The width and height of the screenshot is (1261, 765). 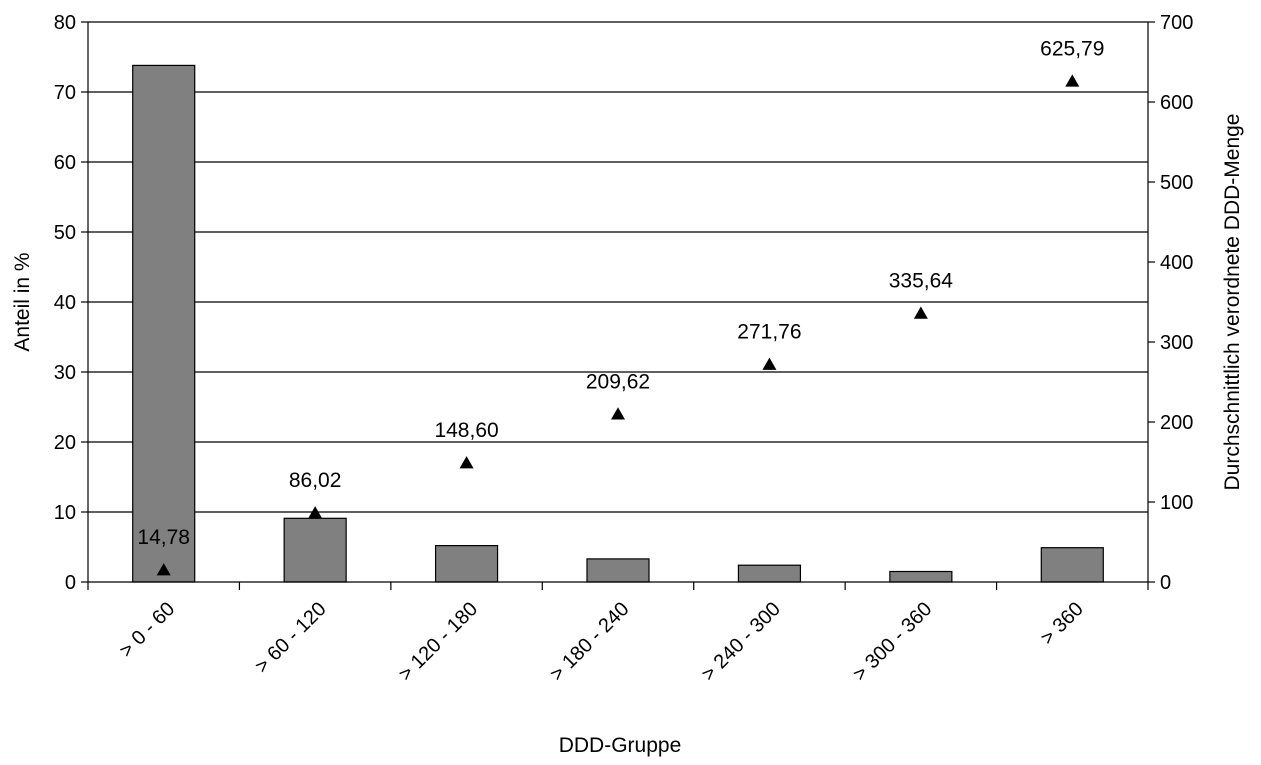 I want to click on x-tick-label: > 240 - 300, so click(x=741, y=642).